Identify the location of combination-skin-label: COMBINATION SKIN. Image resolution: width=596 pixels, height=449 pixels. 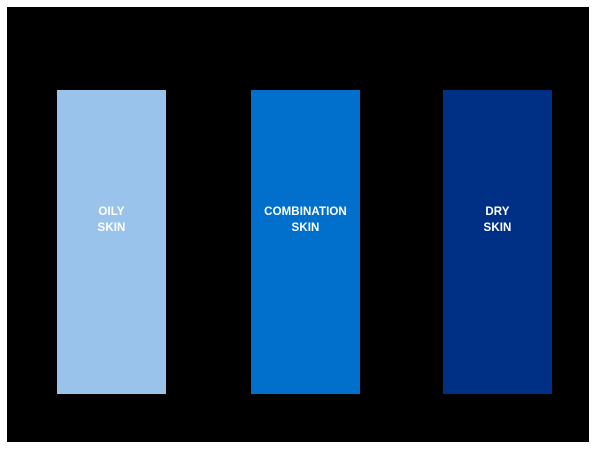
(305, 220).